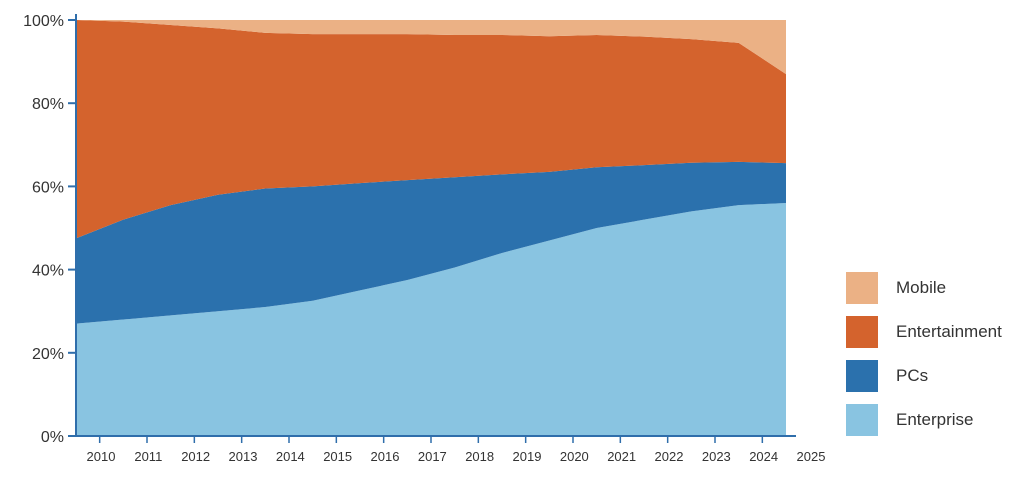  I want to click on y-tick-label: 0%, so click(52, 437).